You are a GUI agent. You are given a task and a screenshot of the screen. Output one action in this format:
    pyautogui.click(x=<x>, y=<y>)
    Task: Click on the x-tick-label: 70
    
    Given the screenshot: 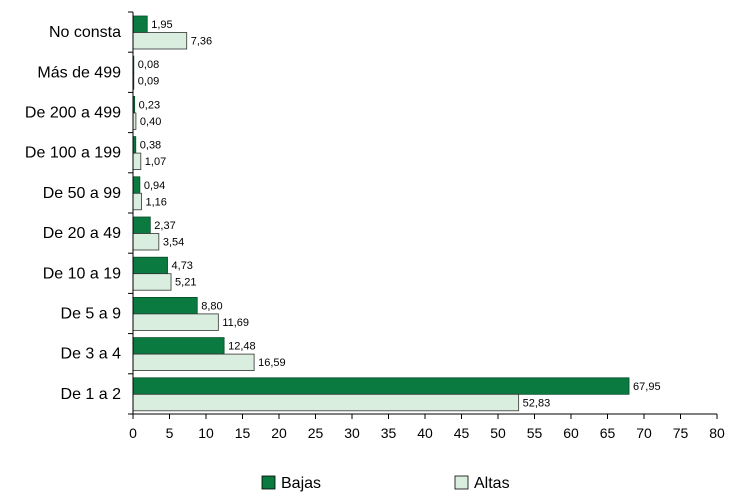 What is the action you would take?
    pyautogui.click(x=644, y=433)
    